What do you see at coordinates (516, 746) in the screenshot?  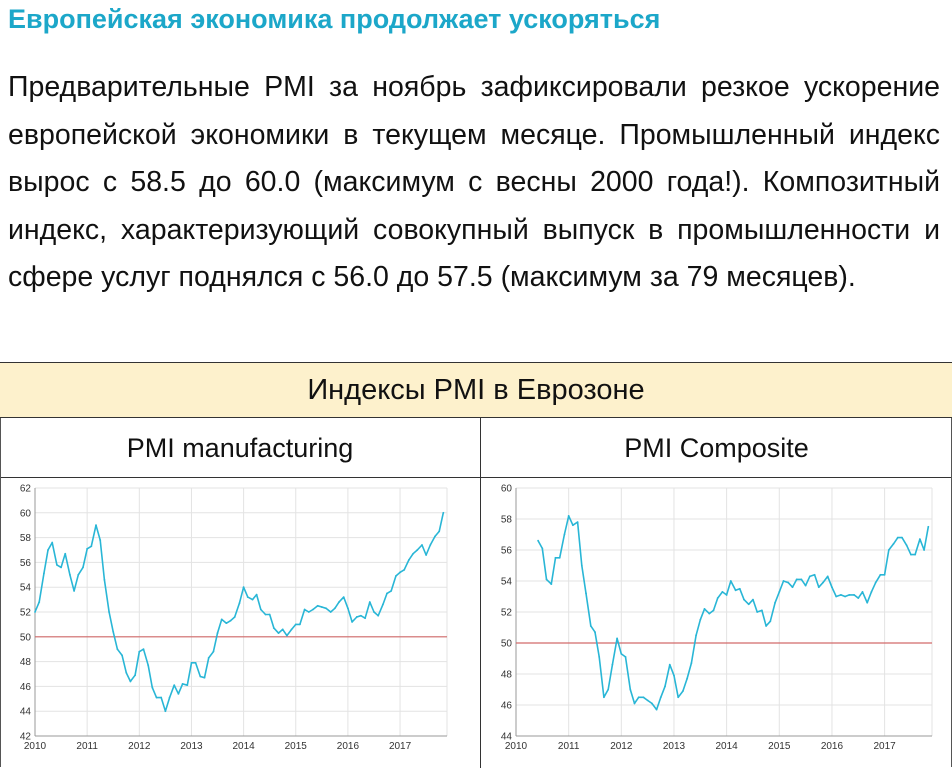 I see `x-tick-label: 2010` at bounding box center [516, 746].